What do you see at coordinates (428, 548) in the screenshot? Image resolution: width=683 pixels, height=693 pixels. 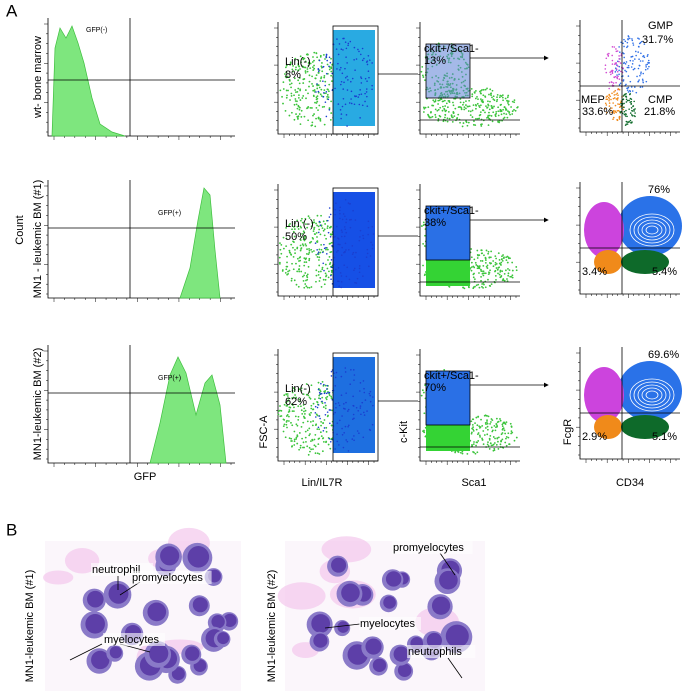 I see `annotation: promyelocytes` at bounding box center [428, 548].